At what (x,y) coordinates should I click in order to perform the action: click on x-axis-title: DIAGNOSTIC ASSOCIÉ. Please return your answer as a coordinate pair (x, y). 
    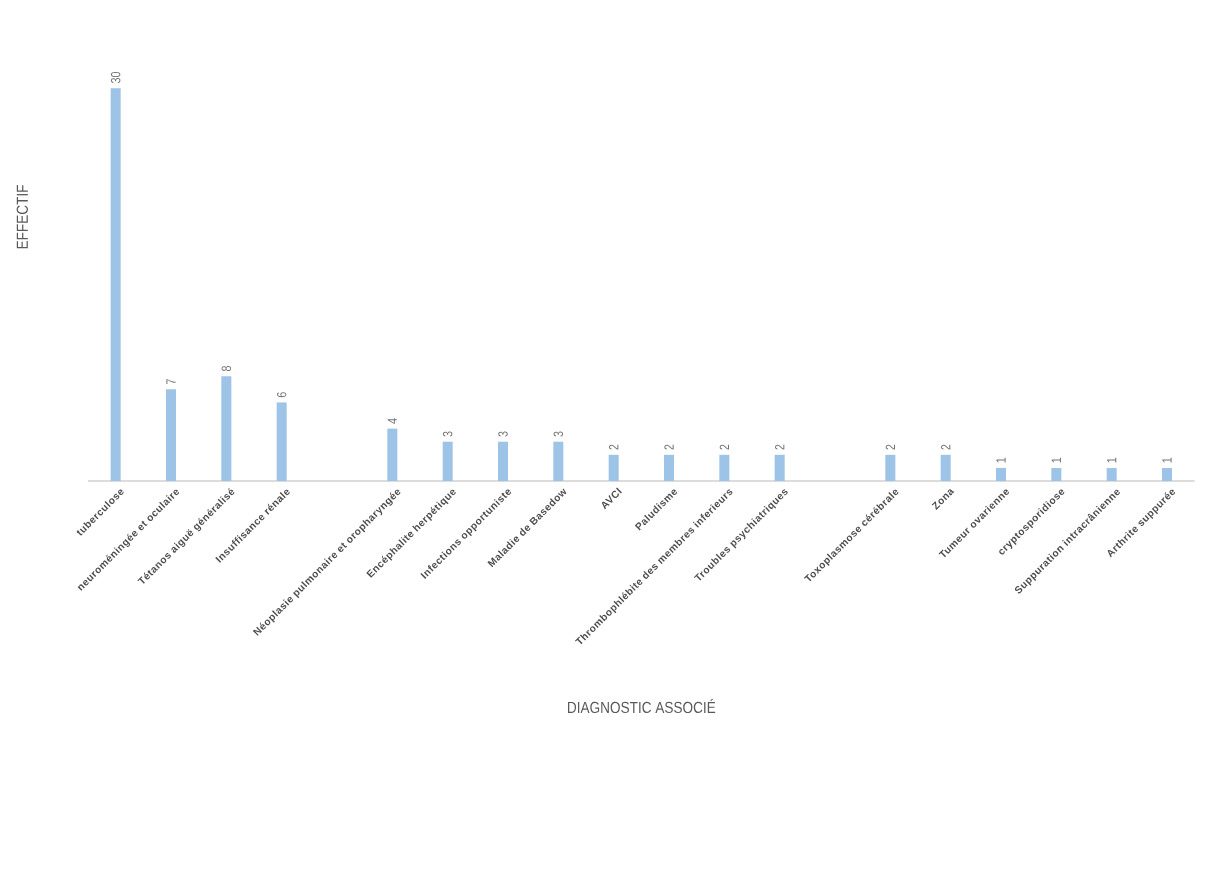
    Looking at the image, I should click on (642, 706).